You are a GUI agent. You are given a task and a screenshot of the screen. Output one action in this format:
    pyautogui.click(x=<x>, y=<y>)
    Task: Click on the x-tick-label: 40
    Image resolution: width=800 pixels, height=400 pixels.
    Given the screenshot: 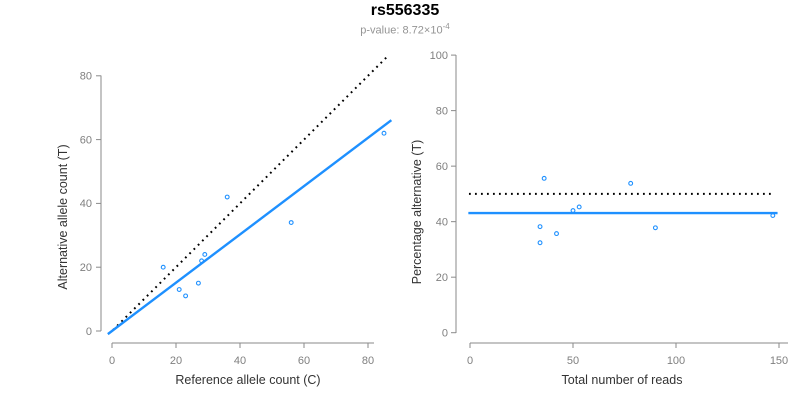 What is the action you would take?
    pyautogui.click(x=240, y=361)
    